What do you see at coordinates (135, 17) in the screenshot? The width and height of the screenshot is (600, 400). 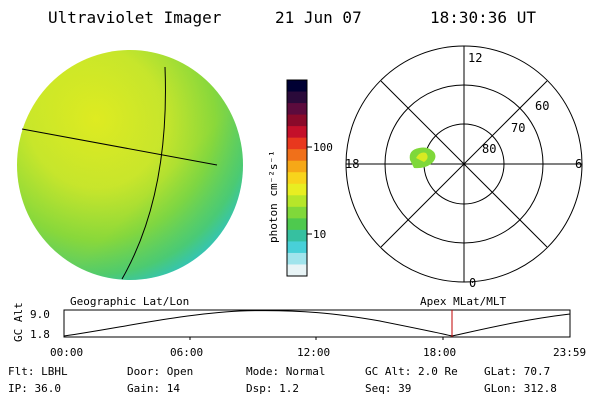 I see `instrument-title: Ultraviolet Imager` at bounding box center [135, 17].